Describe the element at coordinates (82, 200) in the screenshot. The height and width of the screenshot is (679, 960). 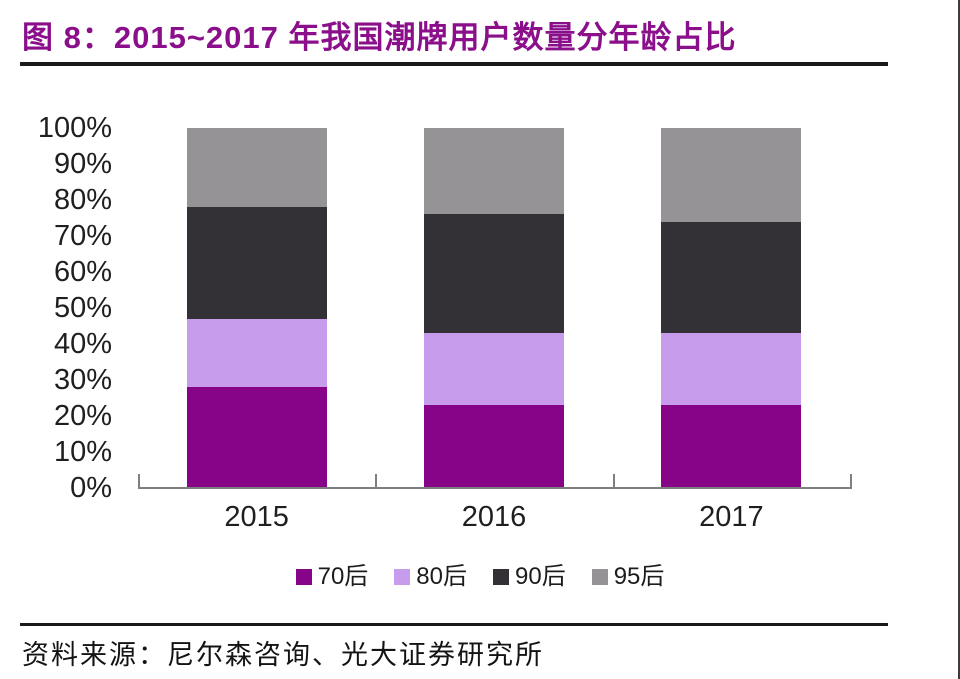
I see `y-tick-label: 80%` at that location.